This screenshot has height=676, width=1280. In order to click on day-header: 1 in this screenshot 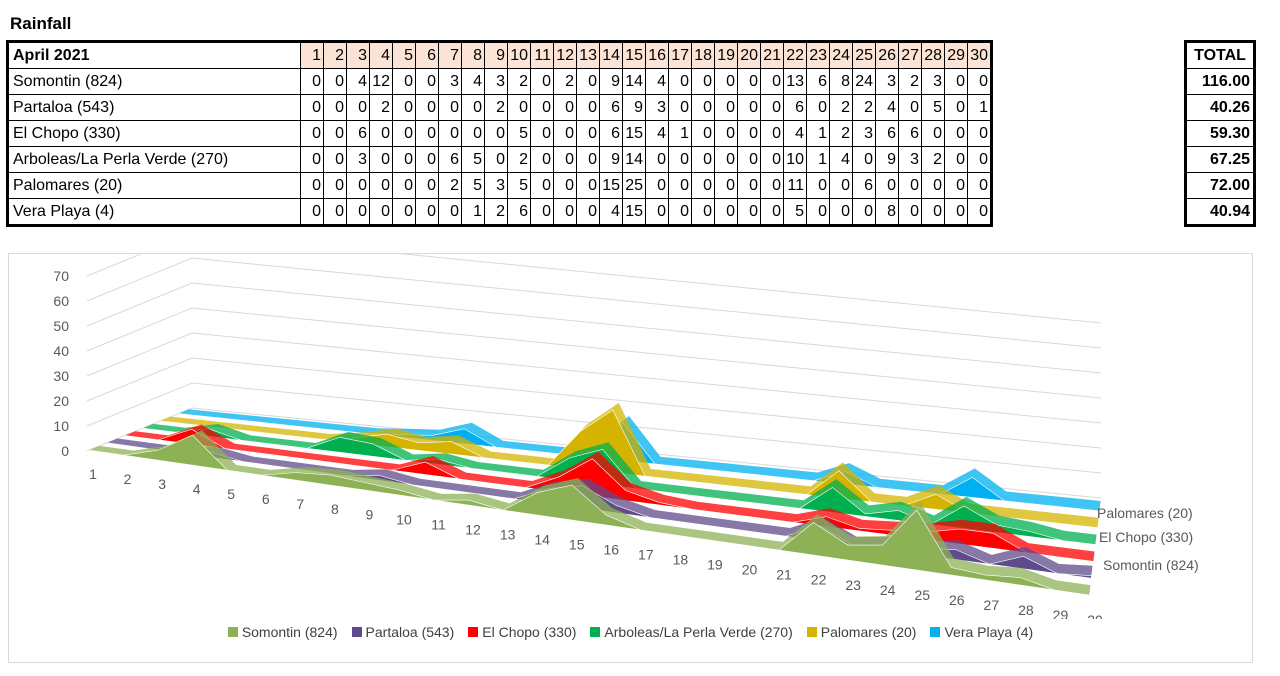, I will do `click(312, 54)`.